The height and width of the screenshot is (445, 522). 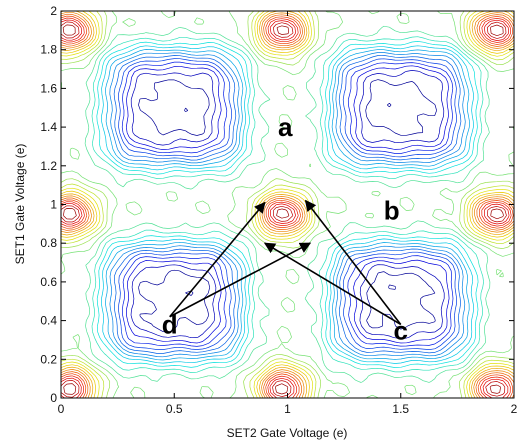 What do you see at coordinates (170, 324) in the screenshot?
I see `annotation-d: d` at bounding box center [170, 324].